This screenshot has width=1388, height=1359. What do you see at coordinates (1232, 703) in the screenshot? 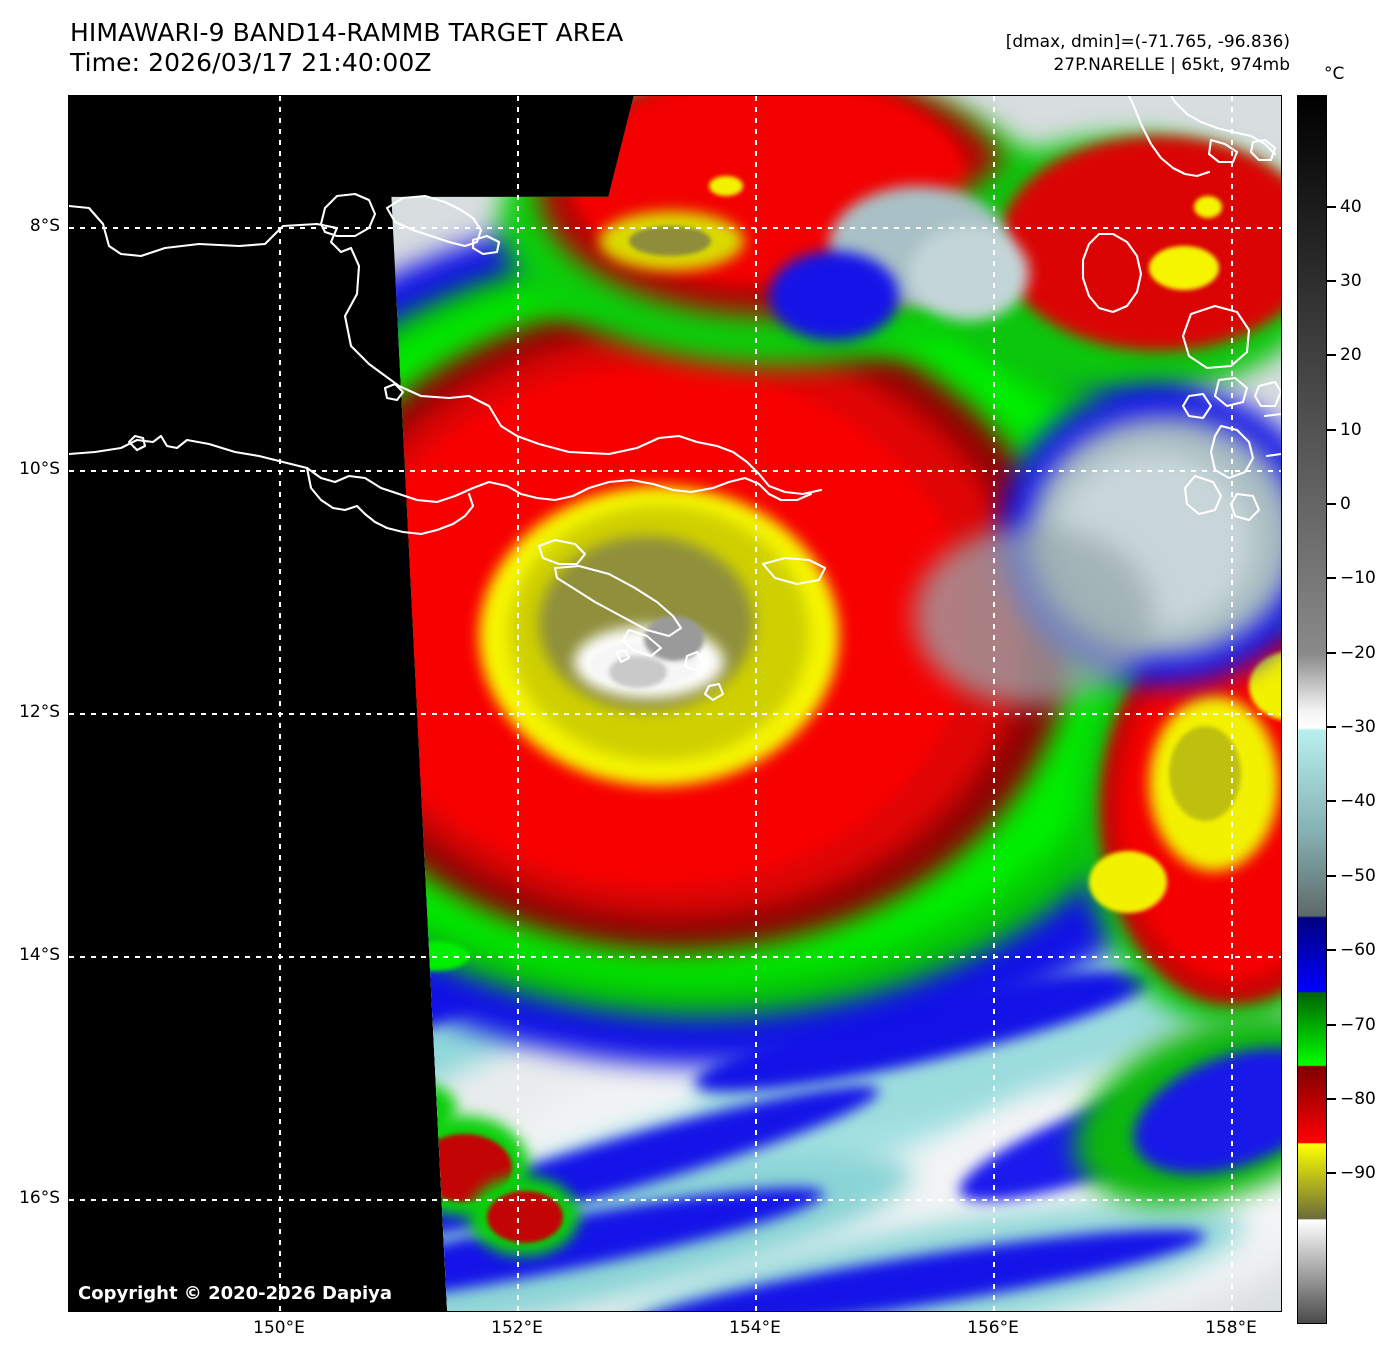
I see `gridline-lon-158e` at bounding box center [1232, 703].